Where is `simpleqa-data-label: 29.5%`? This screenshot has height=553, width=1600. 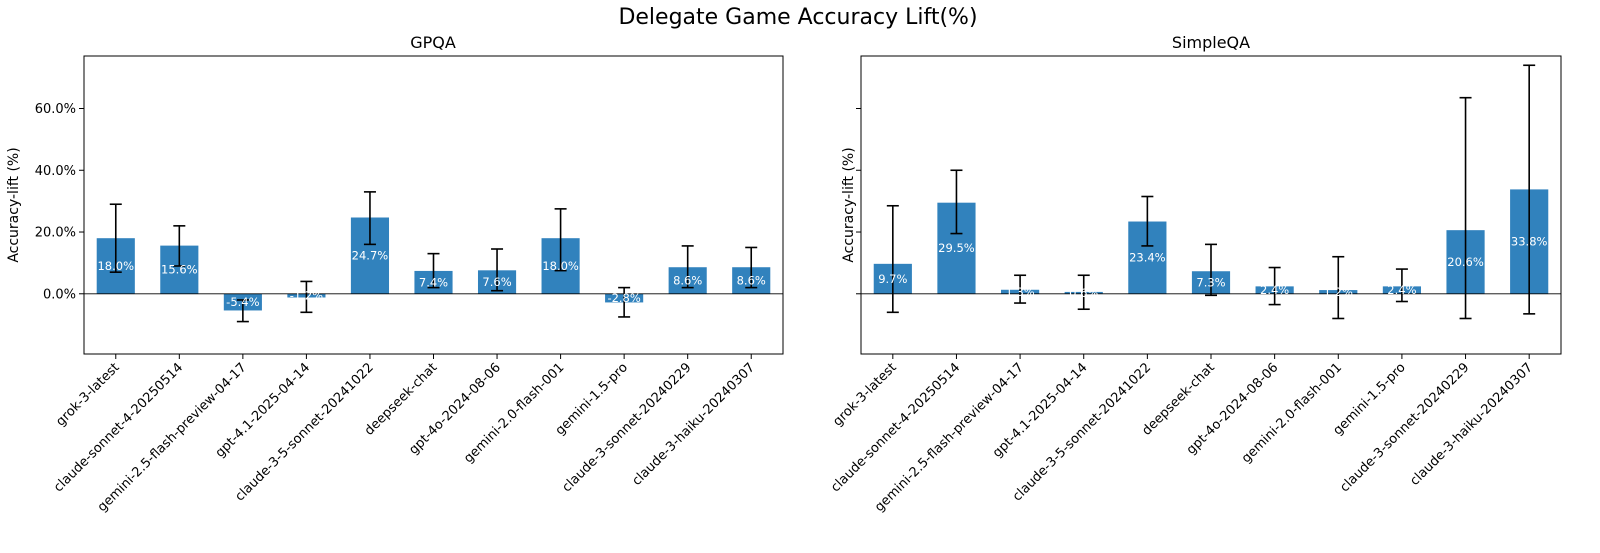 simpleqa-data-label: 29.5% is located at coordinates (956, 248).